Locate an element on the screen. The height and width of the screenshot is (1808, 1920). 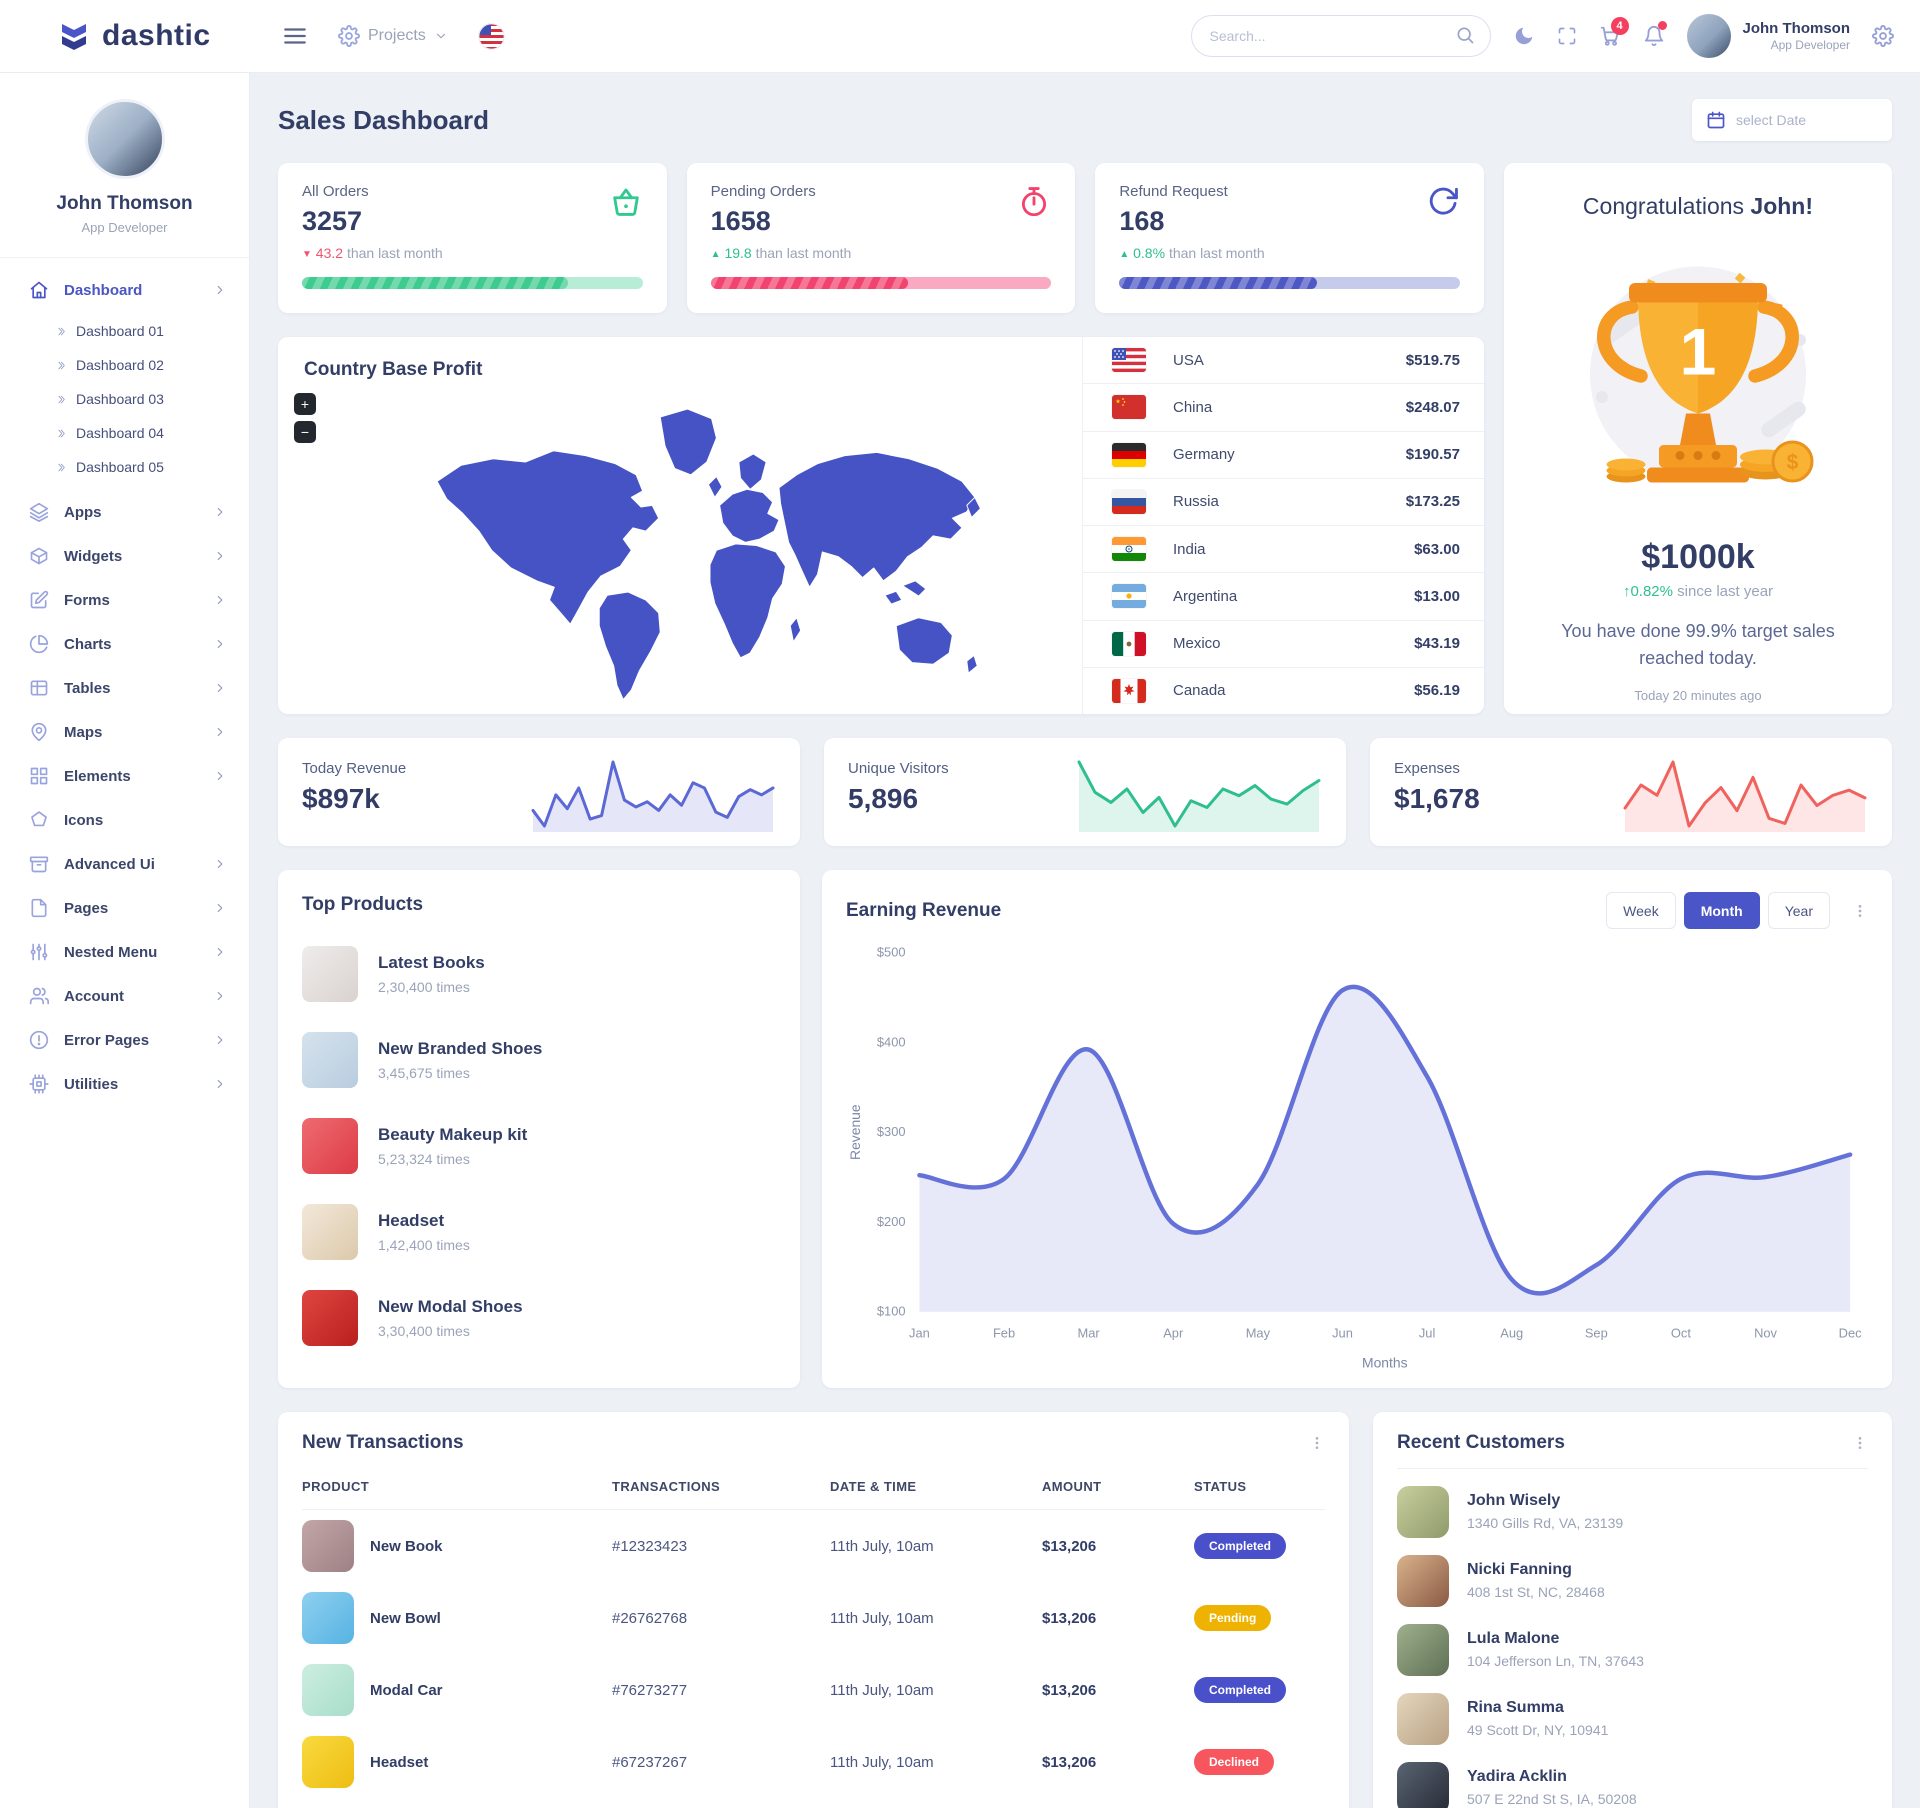
search-input is located at coordinates (1340, 36).